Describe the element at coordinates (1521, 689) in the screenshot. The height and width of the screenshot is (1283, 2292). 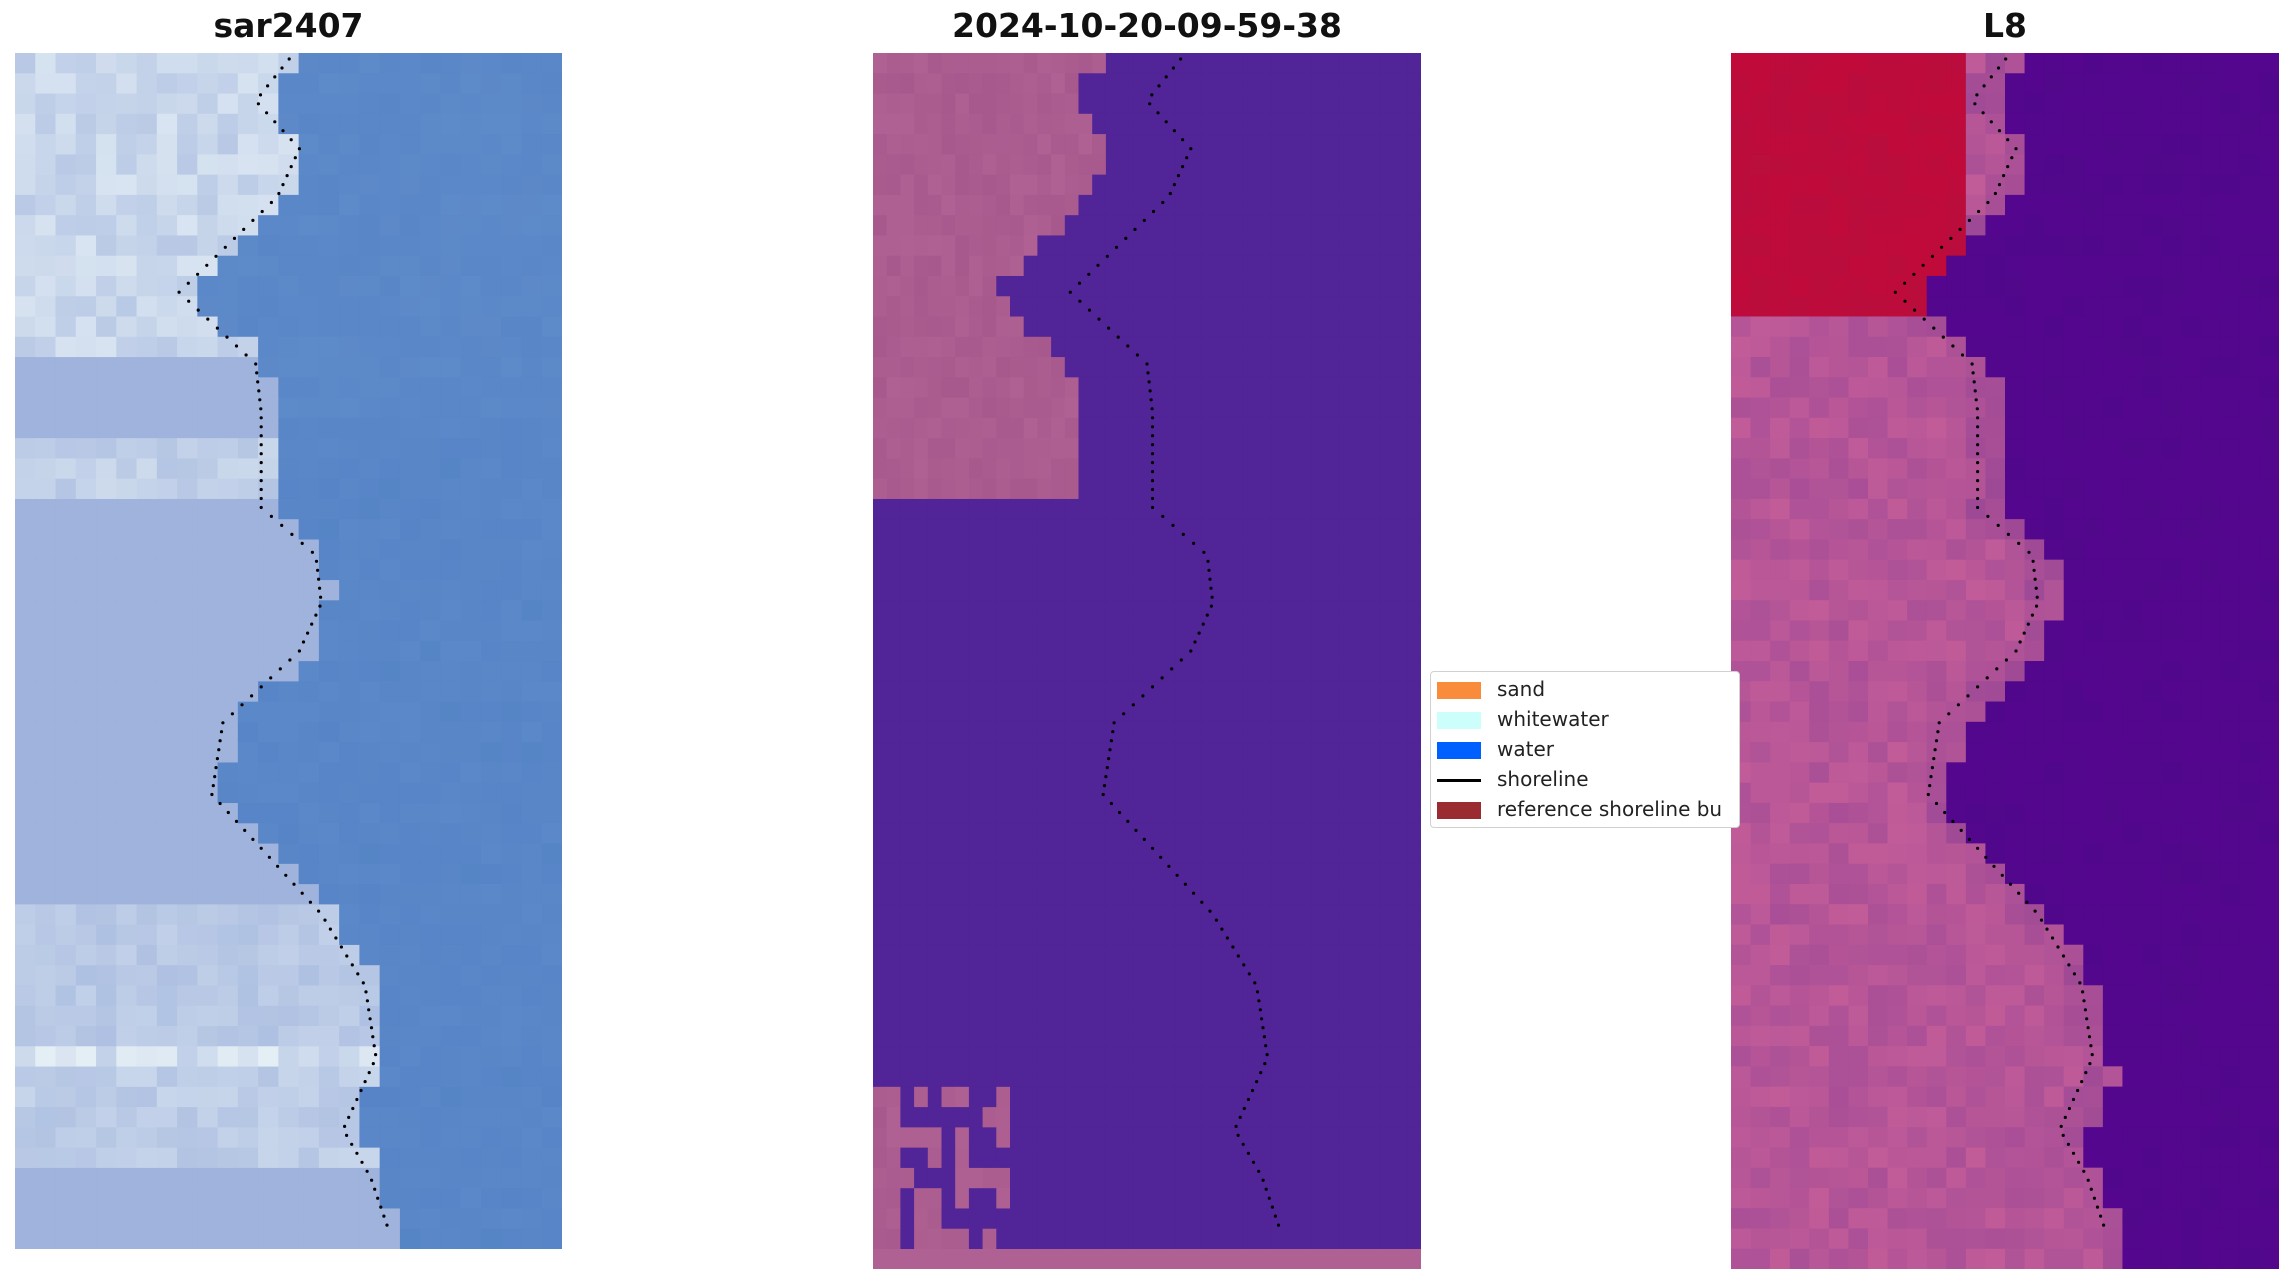
I see `legend-label: sand` at that location.